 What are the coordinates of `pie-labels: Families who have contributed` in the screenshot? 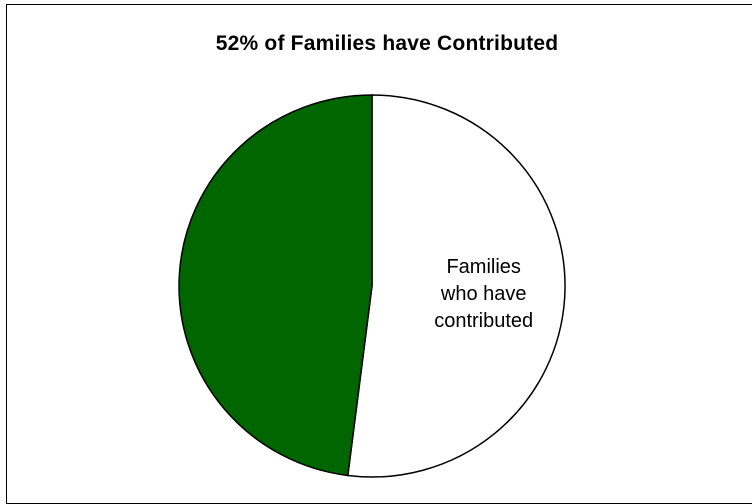 It's located at (483, 294).